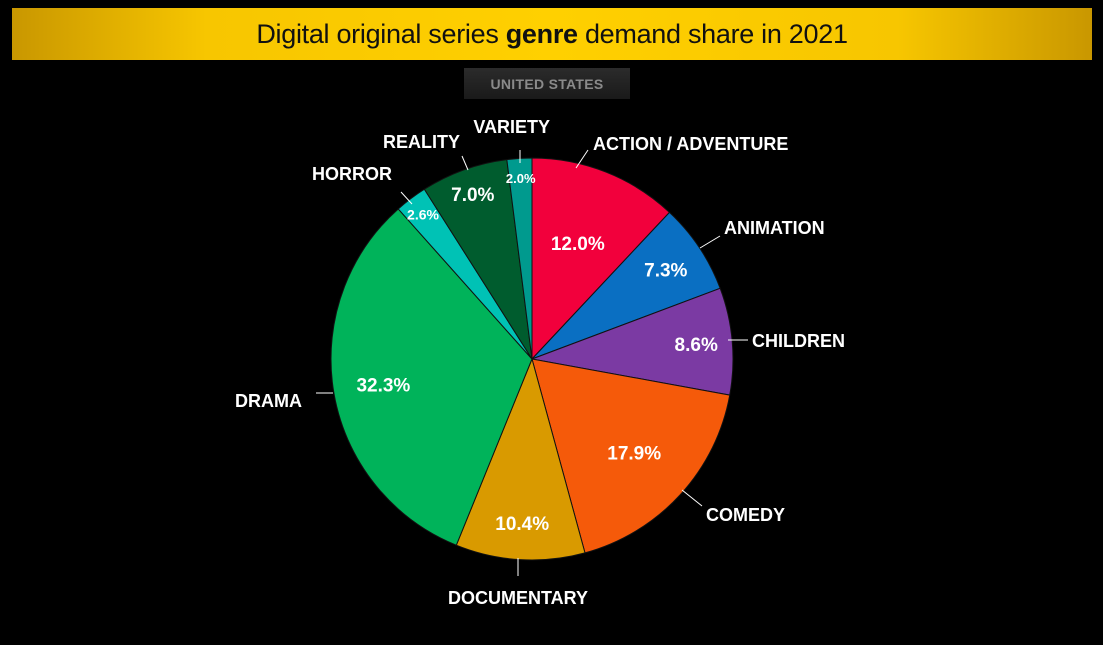  I want to click on value-label-horror: 2.6%, so click(423, 215).